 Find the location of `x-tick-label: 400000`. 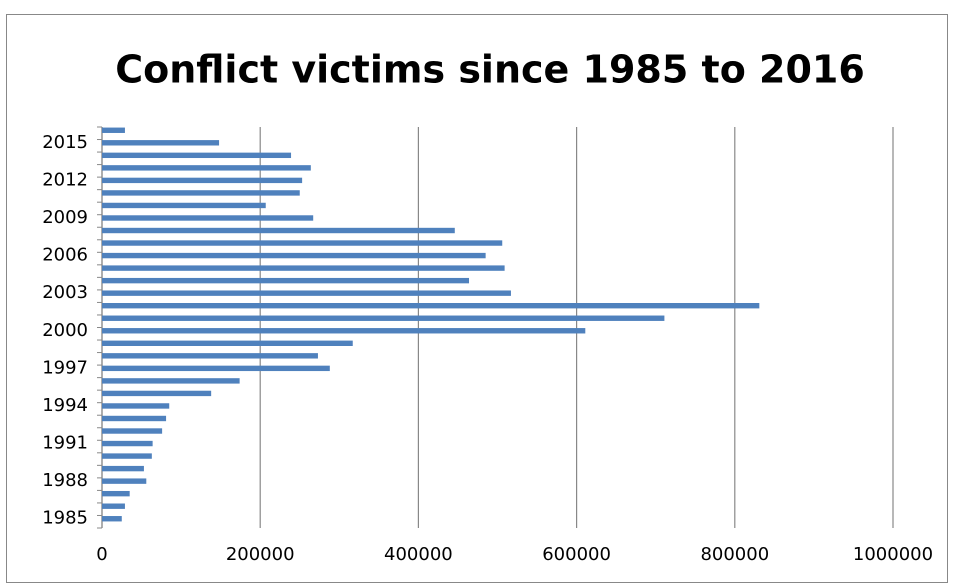

x-tick-label: 400000 is located at coordinates (418, 554).